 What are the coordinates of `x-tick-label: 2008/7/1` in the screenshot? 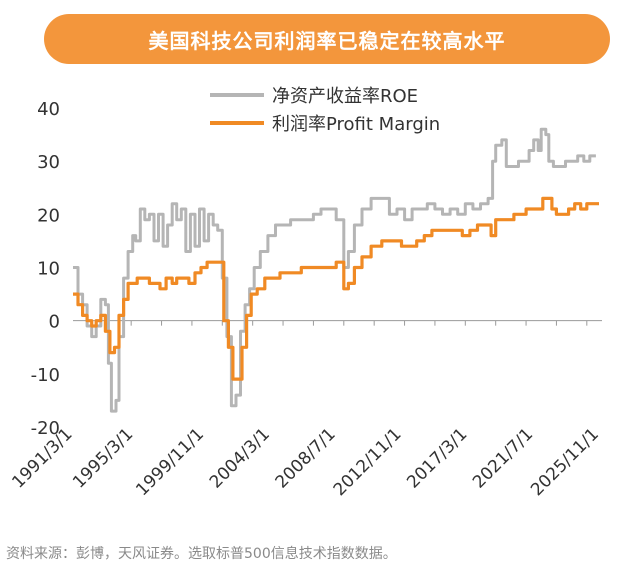 It's located at (306, 458).